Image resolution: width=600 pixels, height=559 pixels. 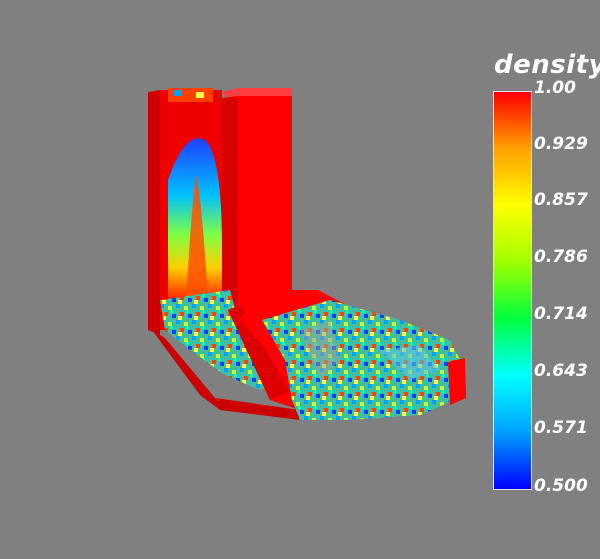 What do you see at coordinates (547, 65) in the screenshot?
I see `legend-title: density` at bounding box center [547, 65].